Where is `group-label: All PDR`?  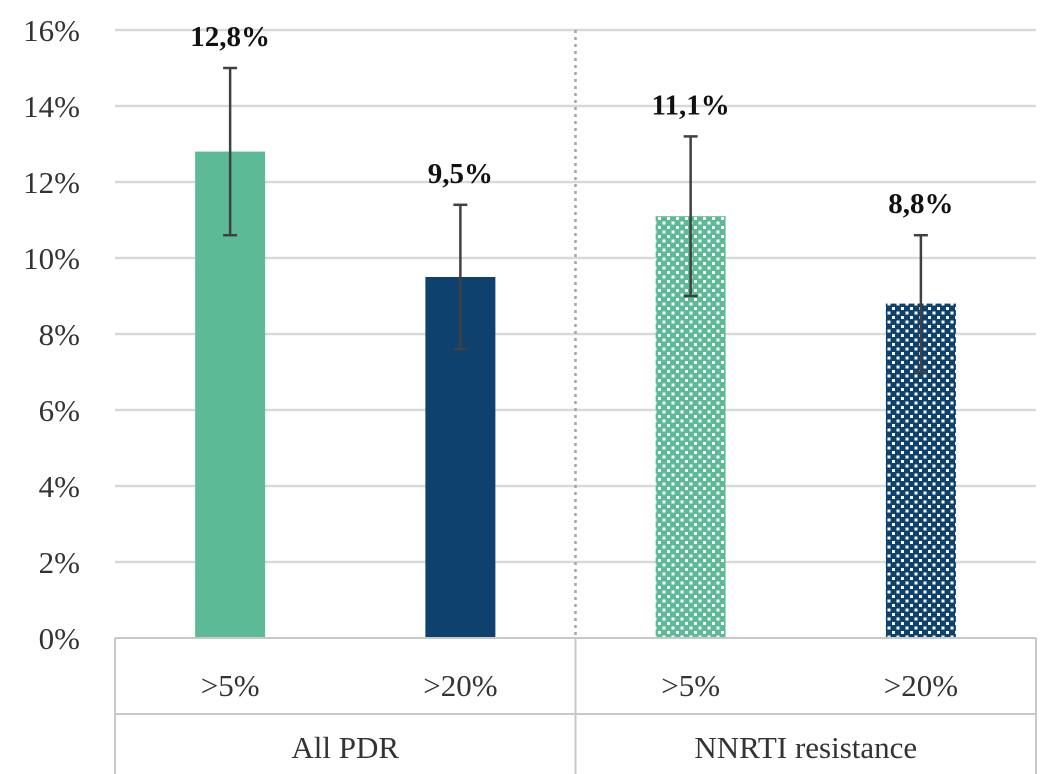
group-label: All PDR is located at coordinates (345, 747).